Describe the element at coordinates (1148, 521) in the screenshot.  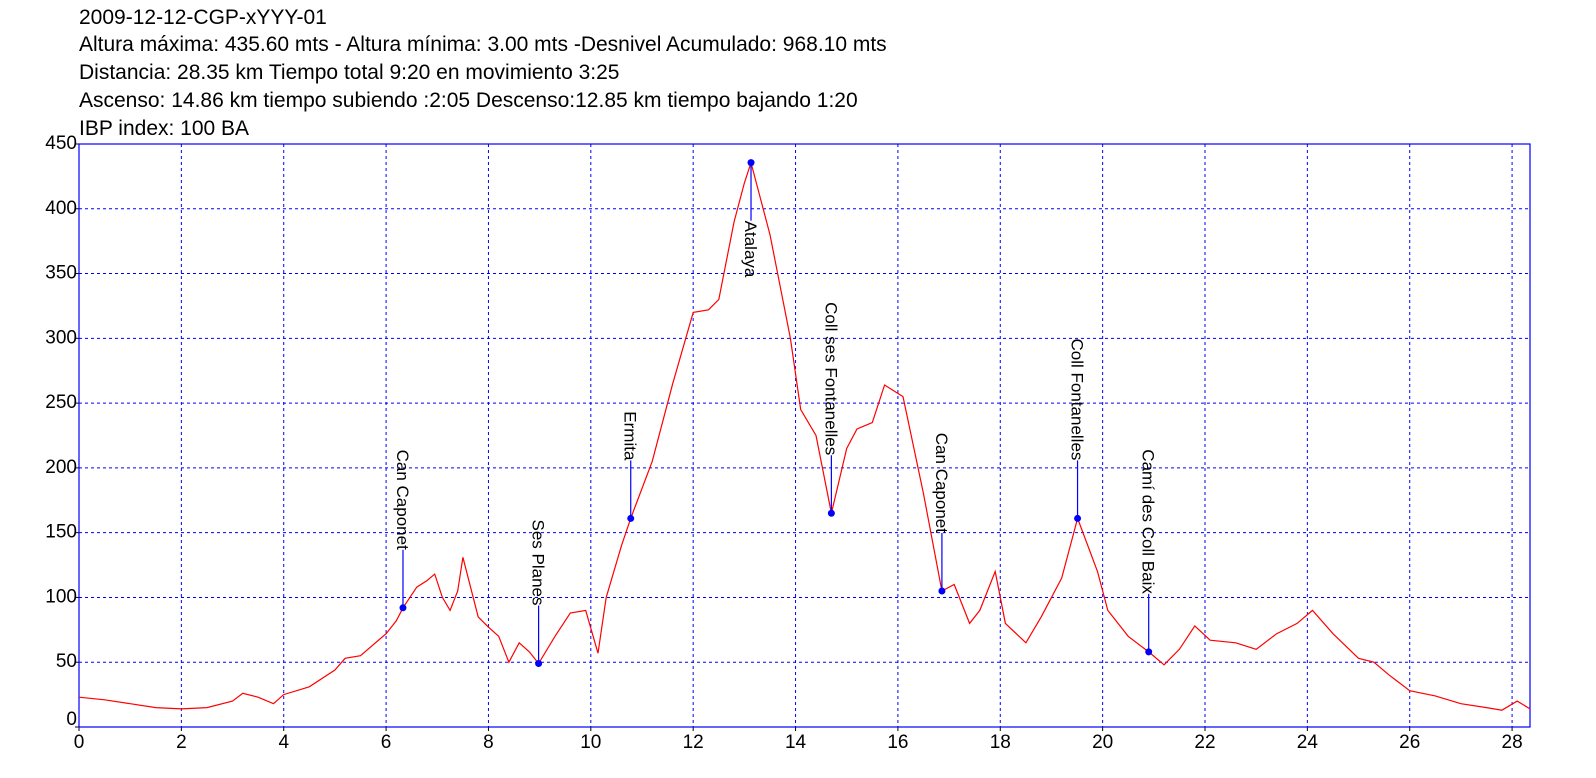
I see `waypoint-label: Camí des Coll Baix` at that location.